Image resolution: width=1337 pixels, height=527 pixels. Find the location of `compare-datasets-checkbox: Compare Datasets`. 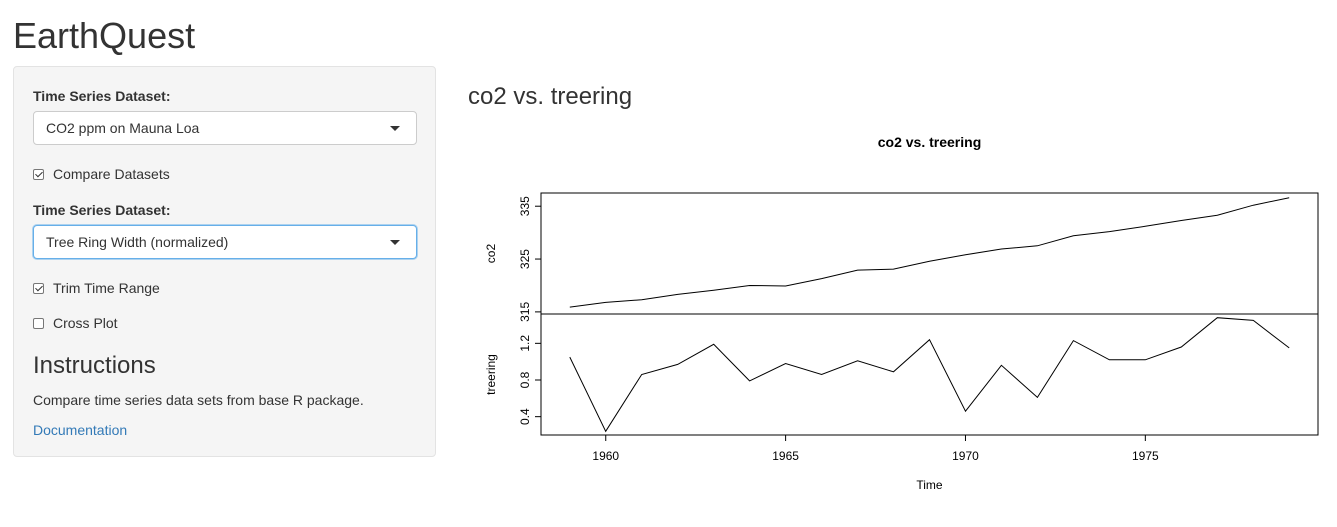

compare-datasets-checkbox: Compare Datasets is located at coordinates (101, 174).